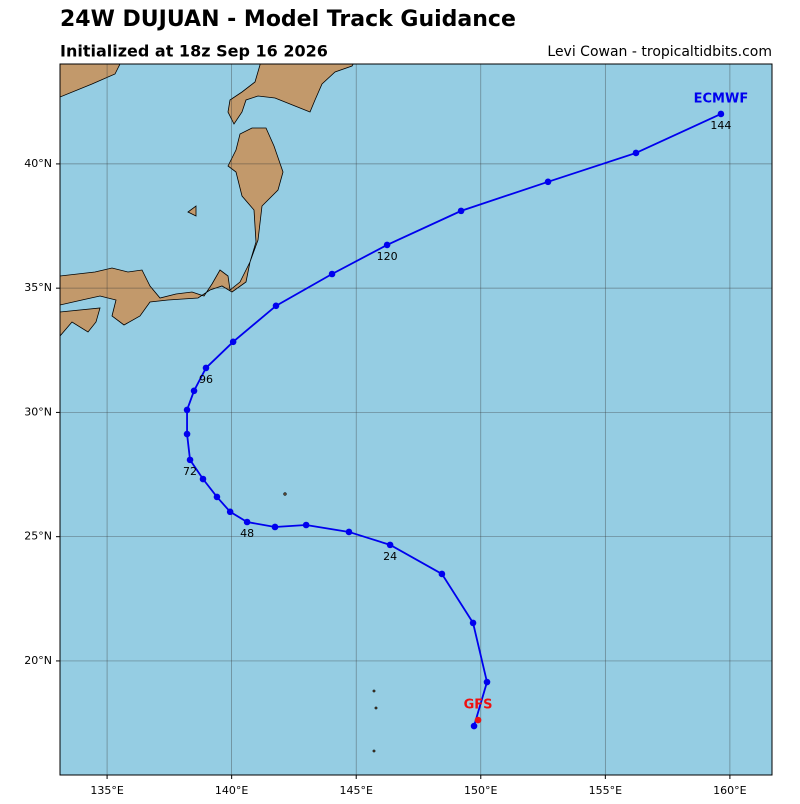  Describe the element at coordinates (390, 556) in the screenshot. I see `hour-label: 24` at that location.